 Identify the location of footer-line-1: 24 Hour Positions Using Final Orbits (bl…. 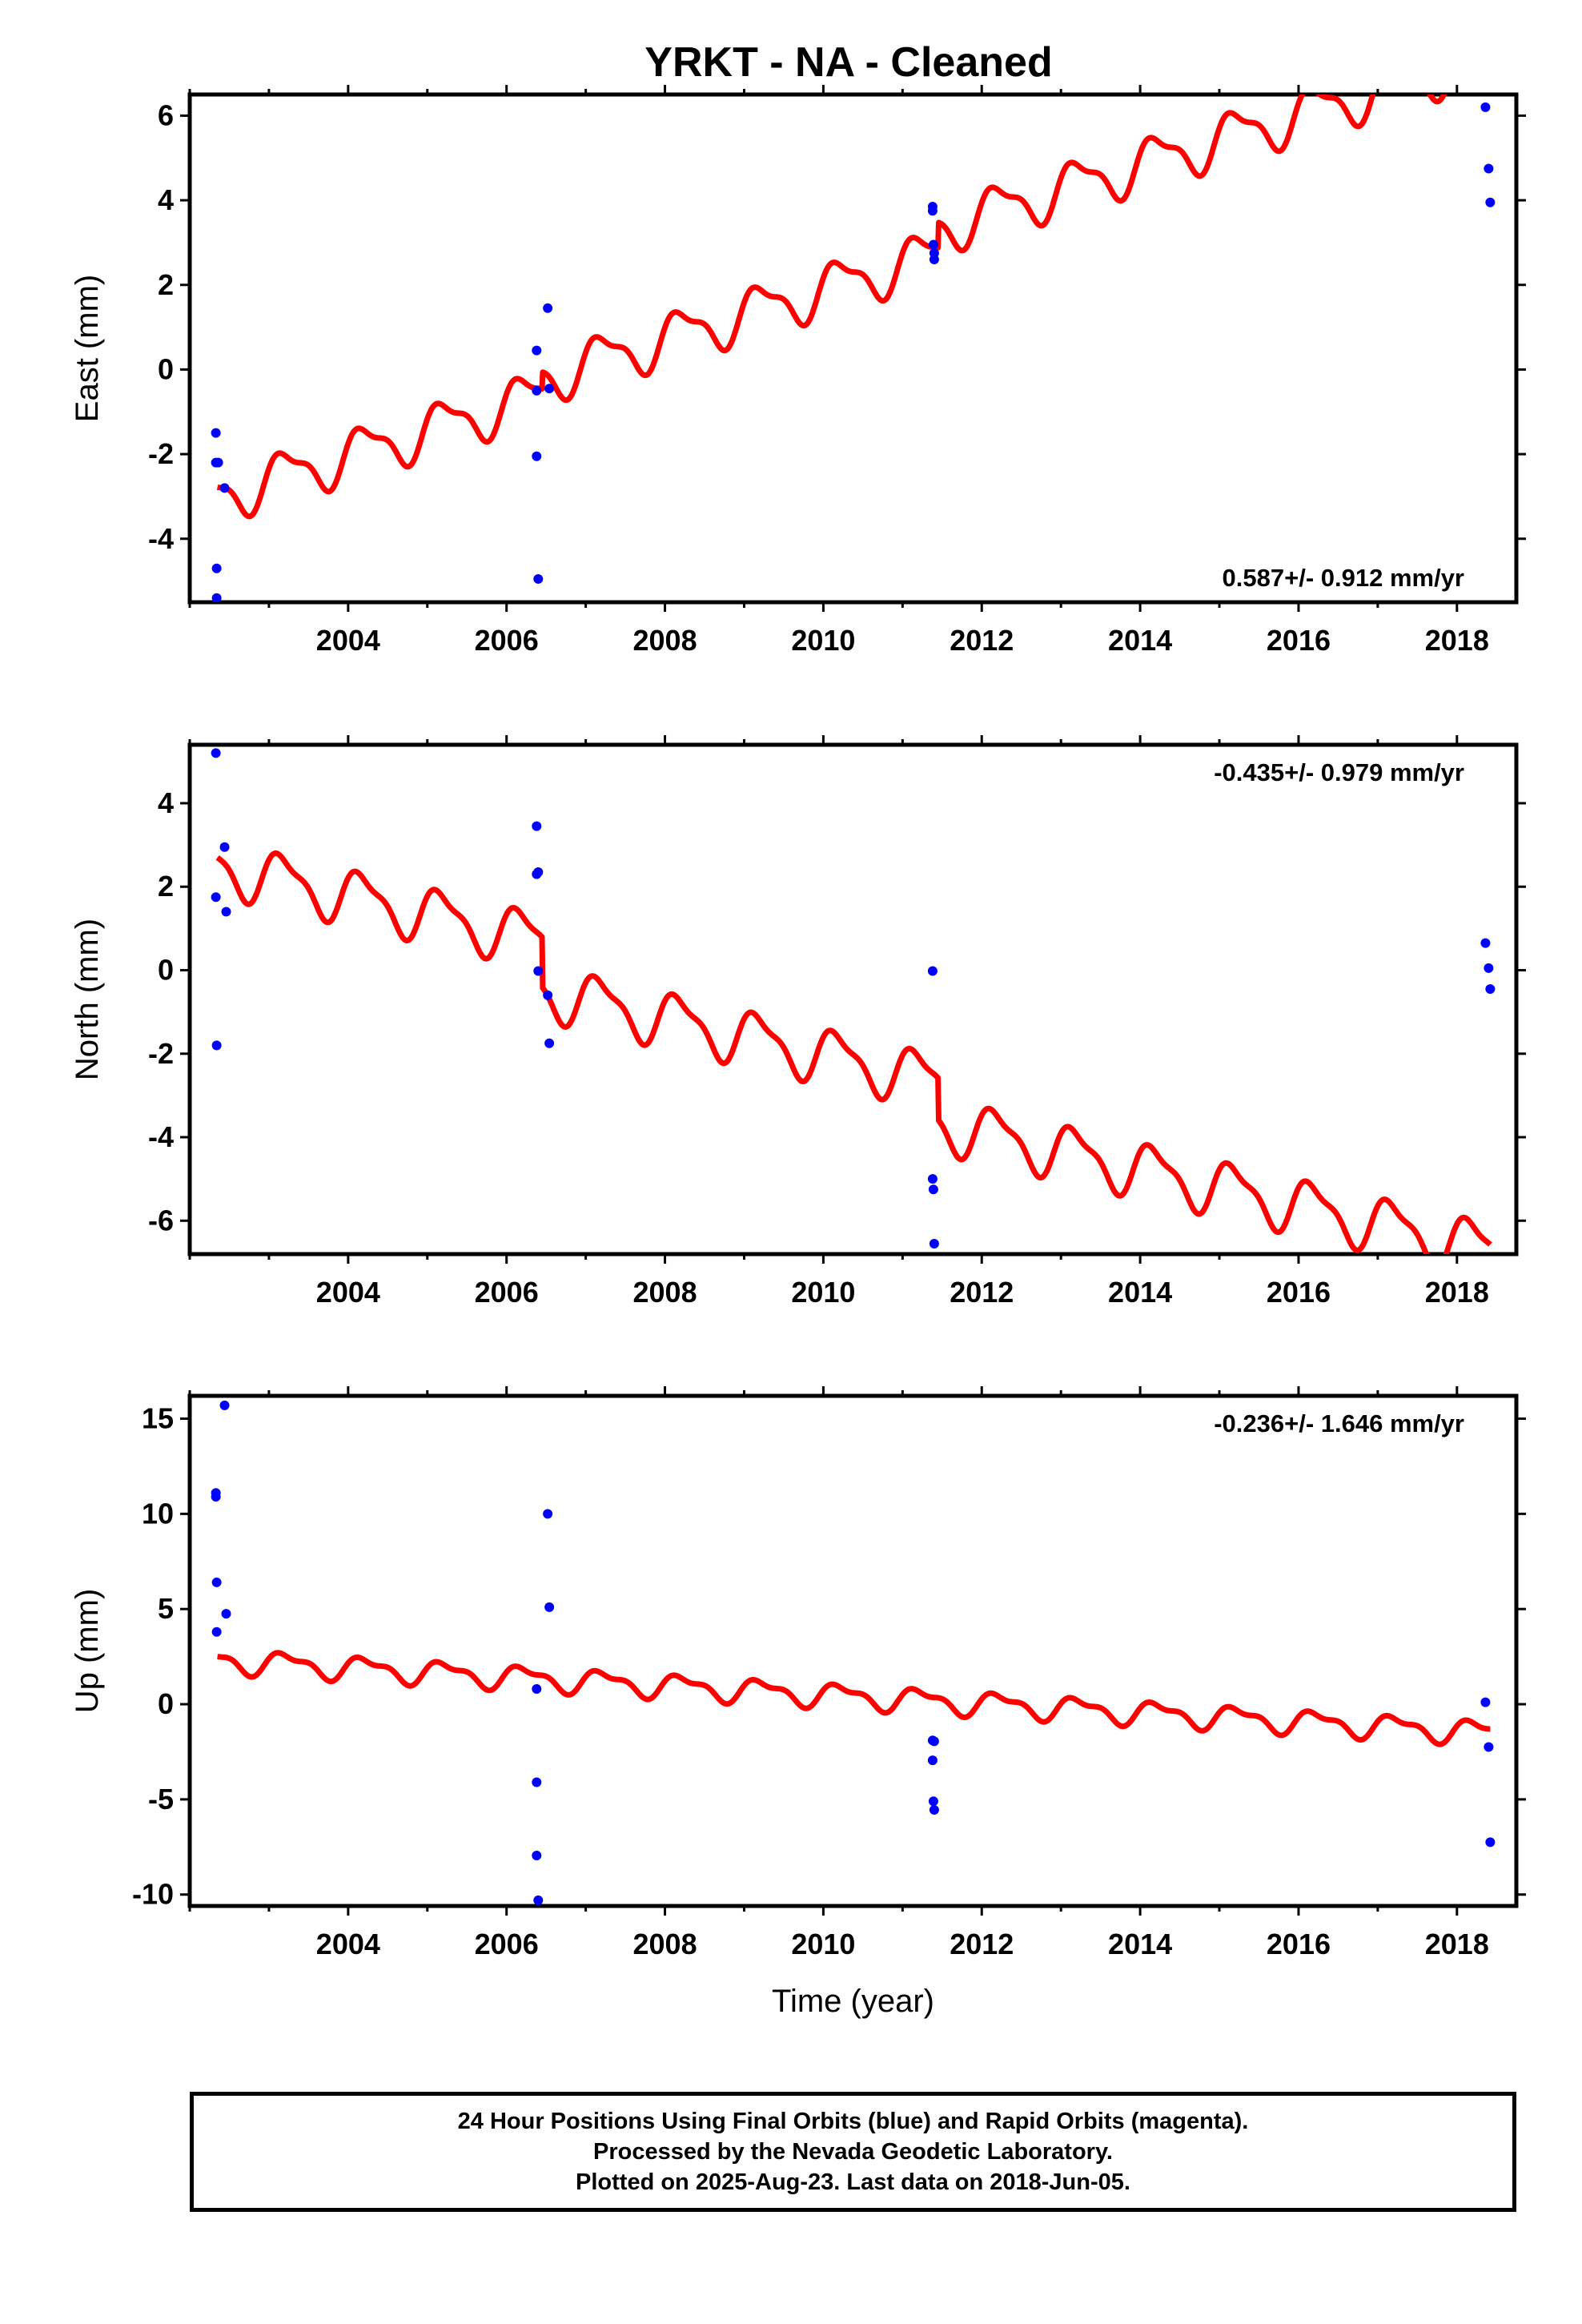
(853, 2121).